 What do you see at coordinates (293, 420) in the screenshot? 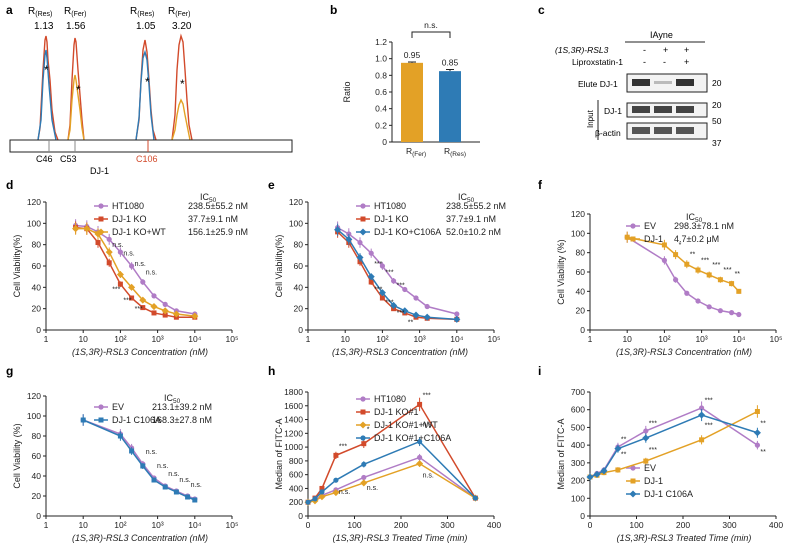
I see `y-tick-label: 1400` at bounding box center [293, 420].